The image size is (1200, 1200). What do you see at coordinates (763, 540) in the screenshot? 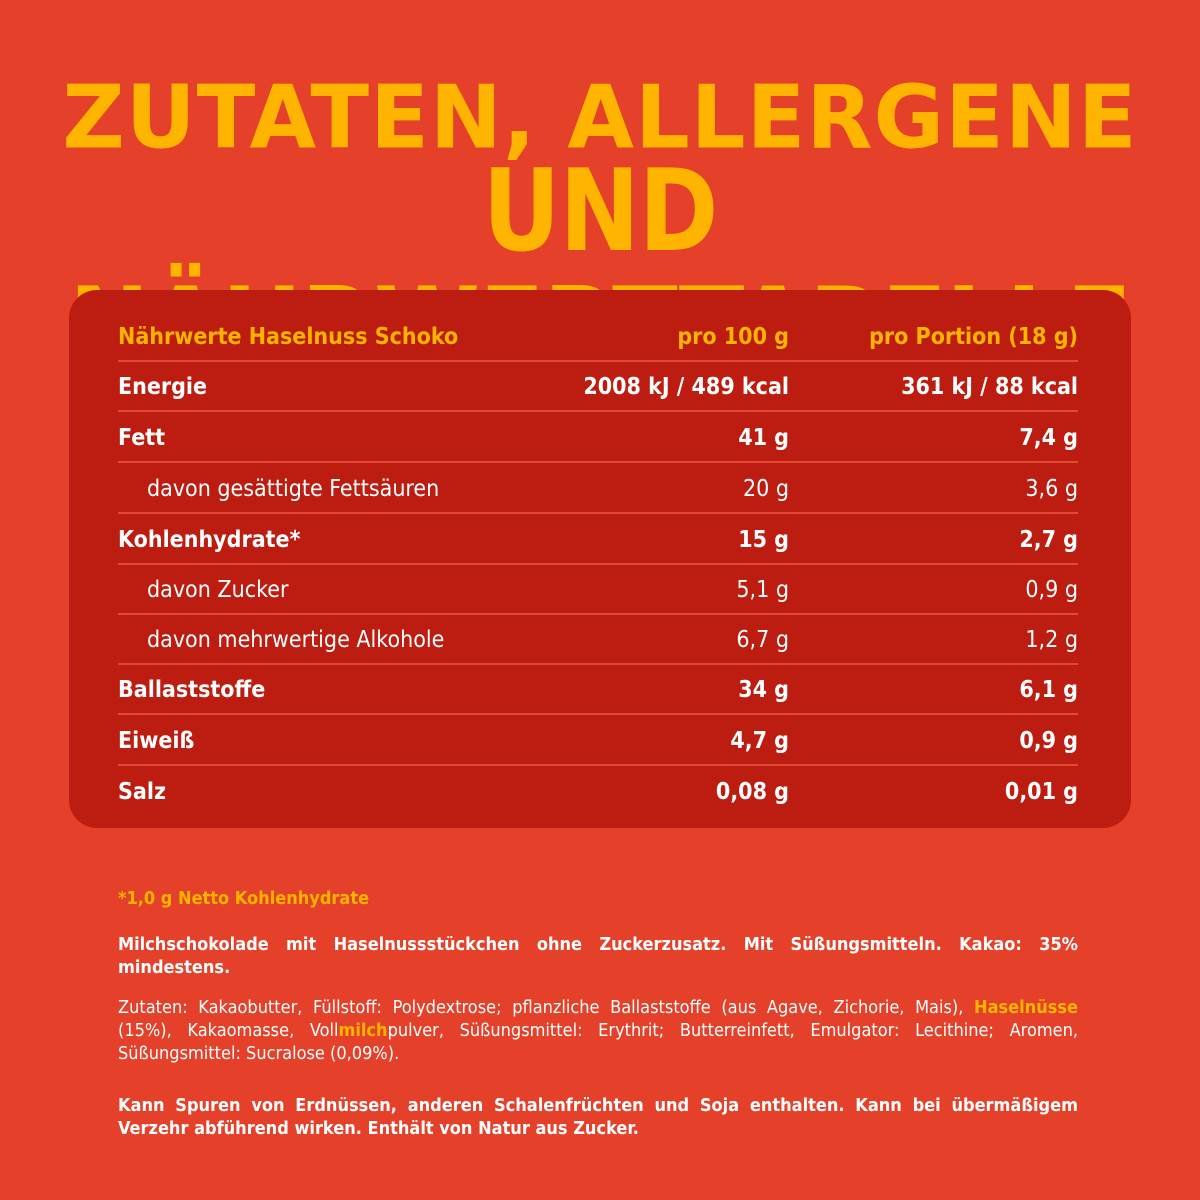
I see `row-value-per-100g: 15 g` at bounding box center [763, 540].